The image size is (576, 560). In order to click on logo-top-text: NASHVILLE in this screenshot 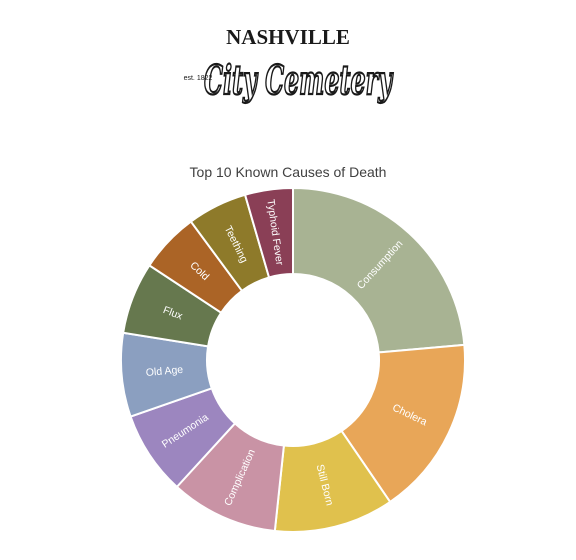, I will do `click(288, 37)`.